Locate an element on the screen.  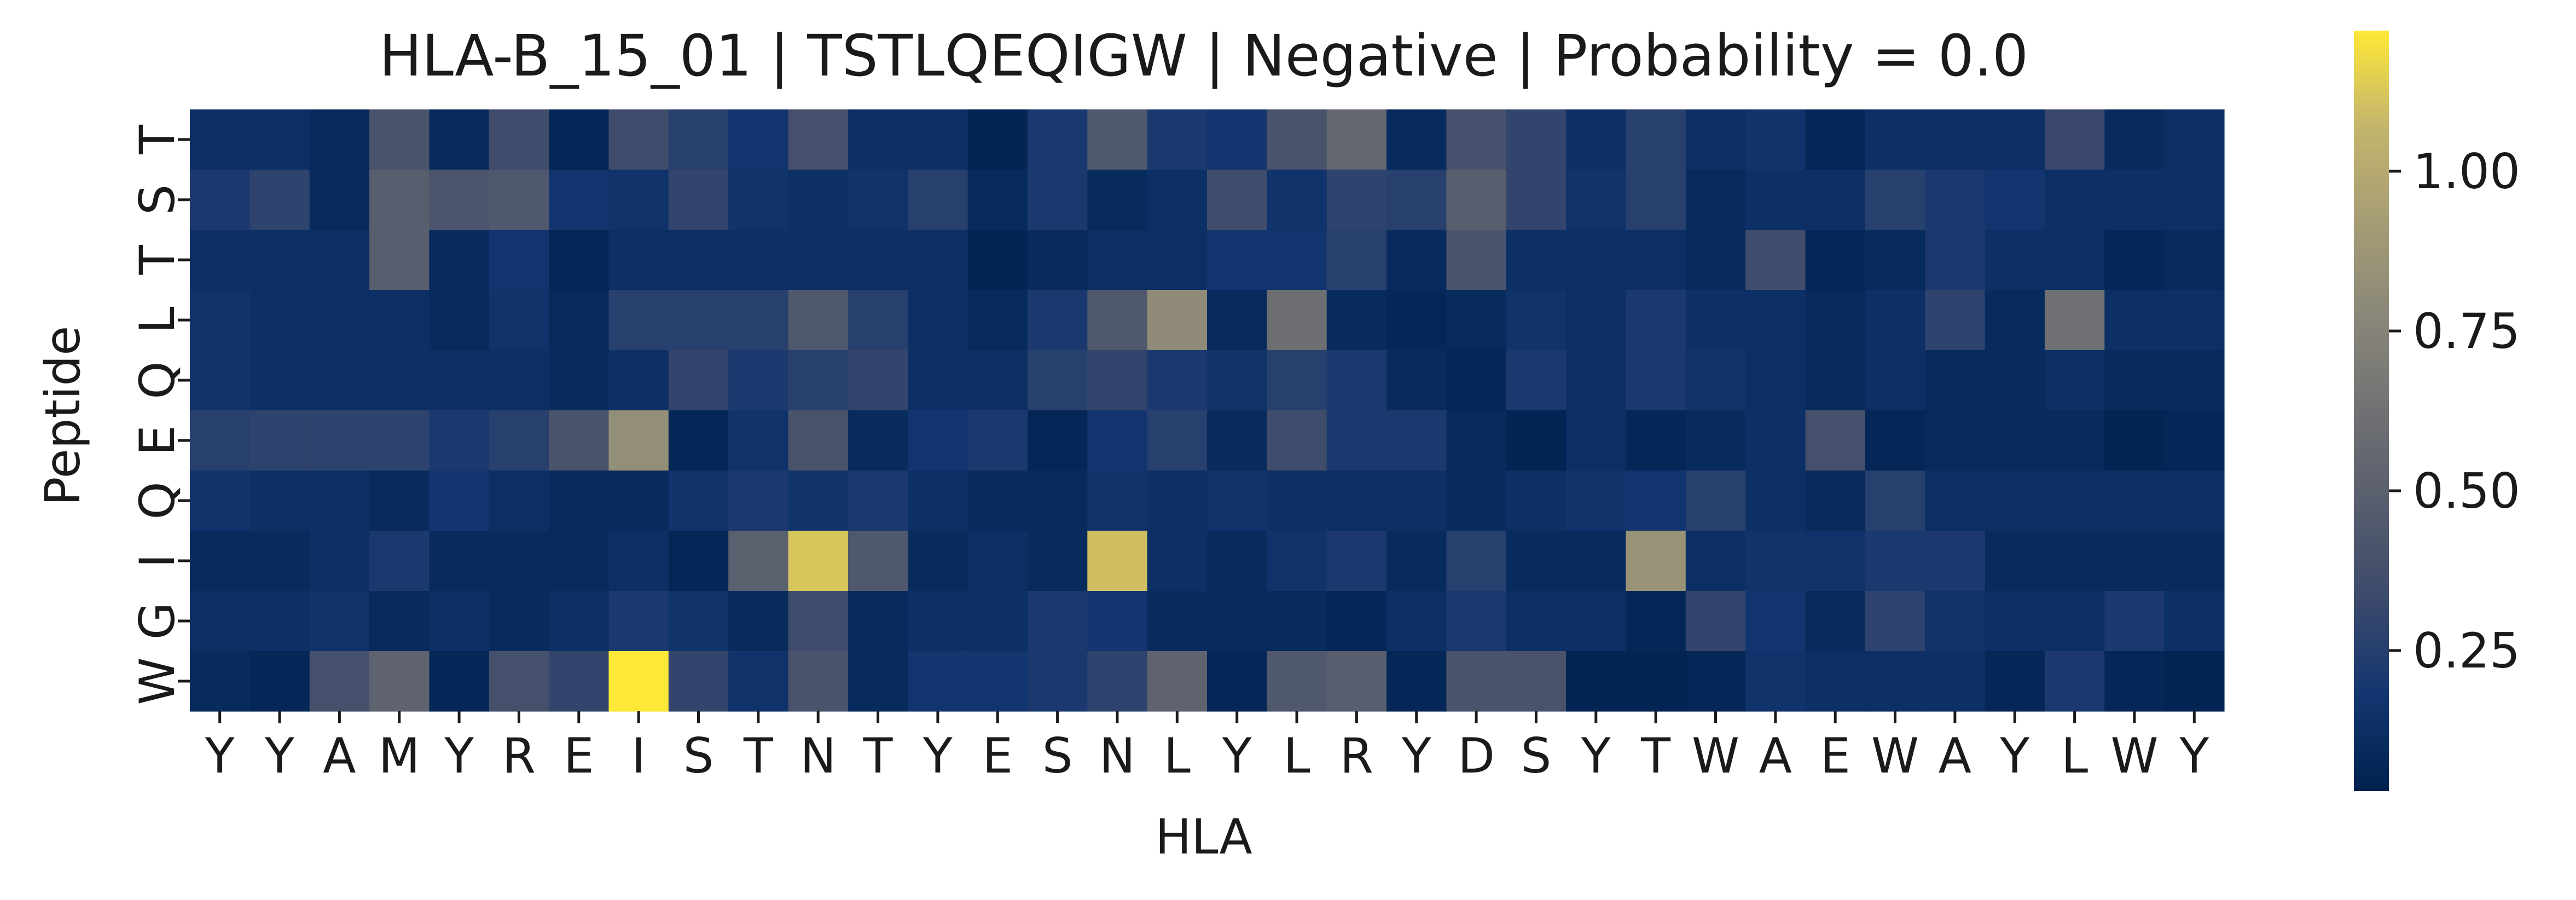
x-tick-label: E is located at coordinates (998, 756).